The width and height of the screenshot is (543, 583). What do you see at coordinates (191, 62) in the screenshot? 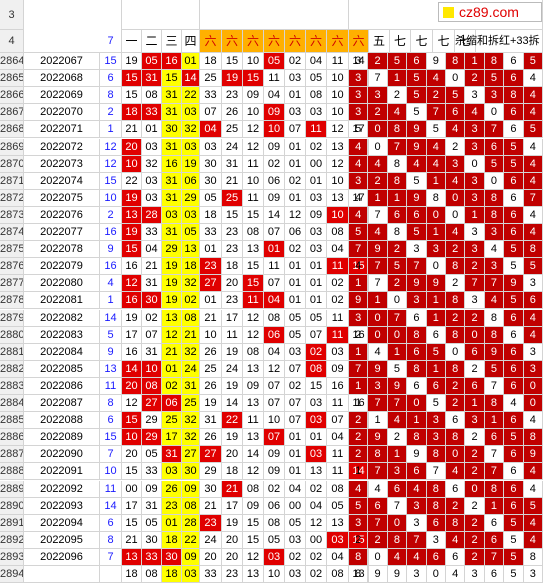
I see `group1-cell: 01` at bounding box center [191, 62].